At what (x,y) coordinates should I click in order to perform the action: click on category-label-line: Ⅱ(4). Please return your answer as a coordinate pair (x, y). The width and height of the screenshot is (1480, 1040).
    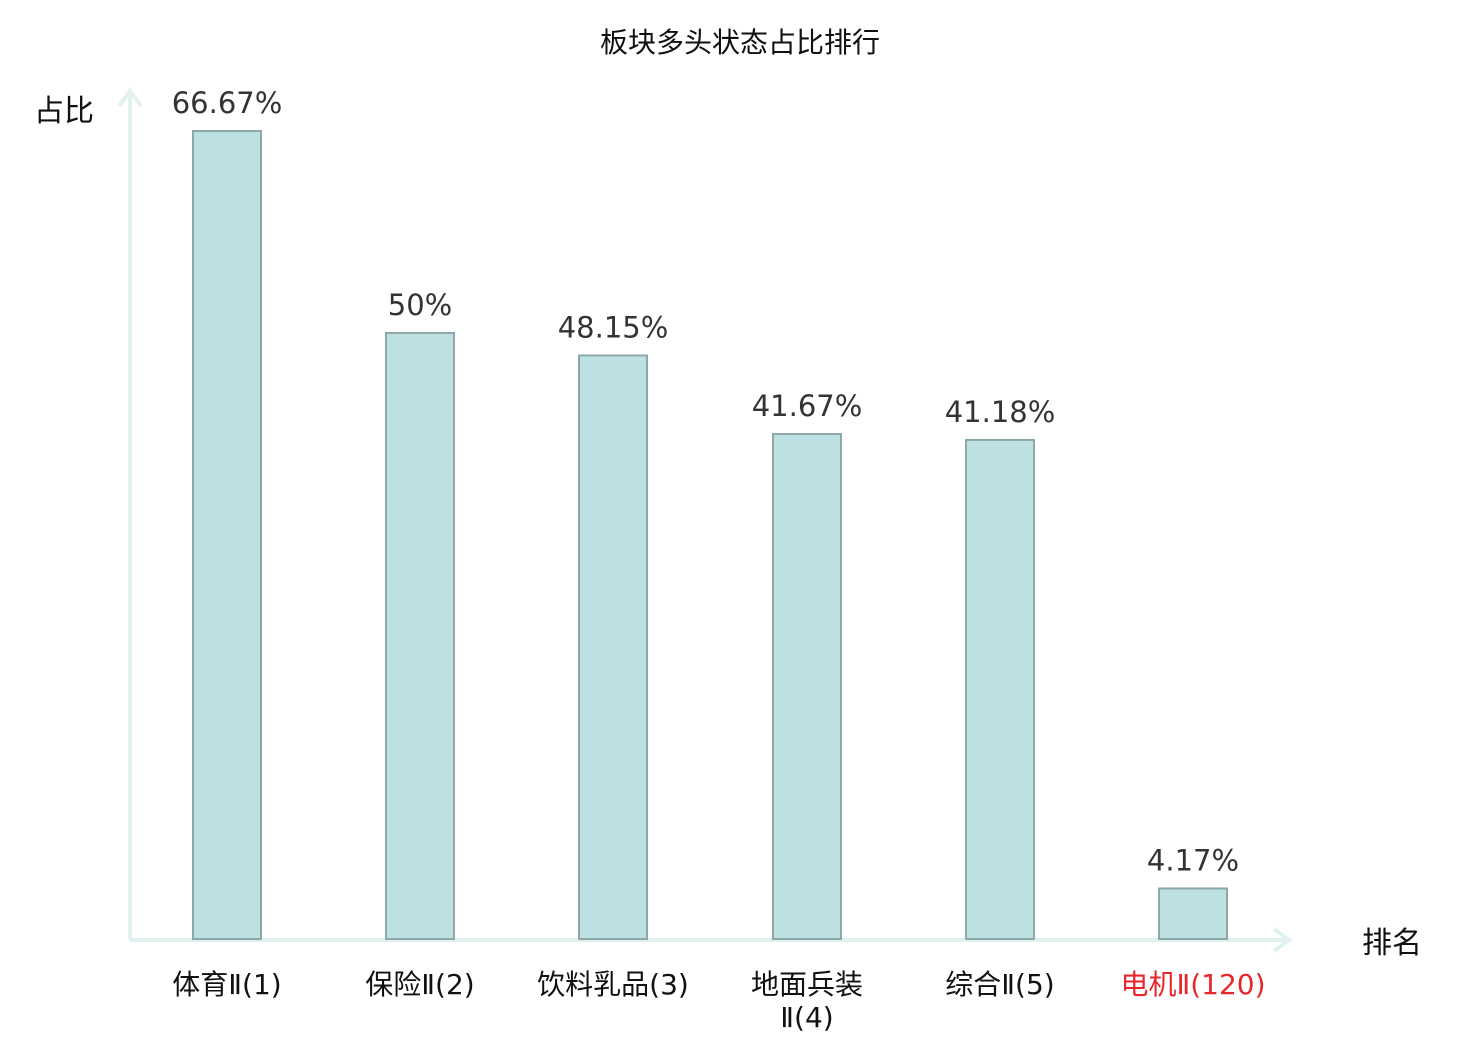
    Looking at the image, I should click on (806, 1017).